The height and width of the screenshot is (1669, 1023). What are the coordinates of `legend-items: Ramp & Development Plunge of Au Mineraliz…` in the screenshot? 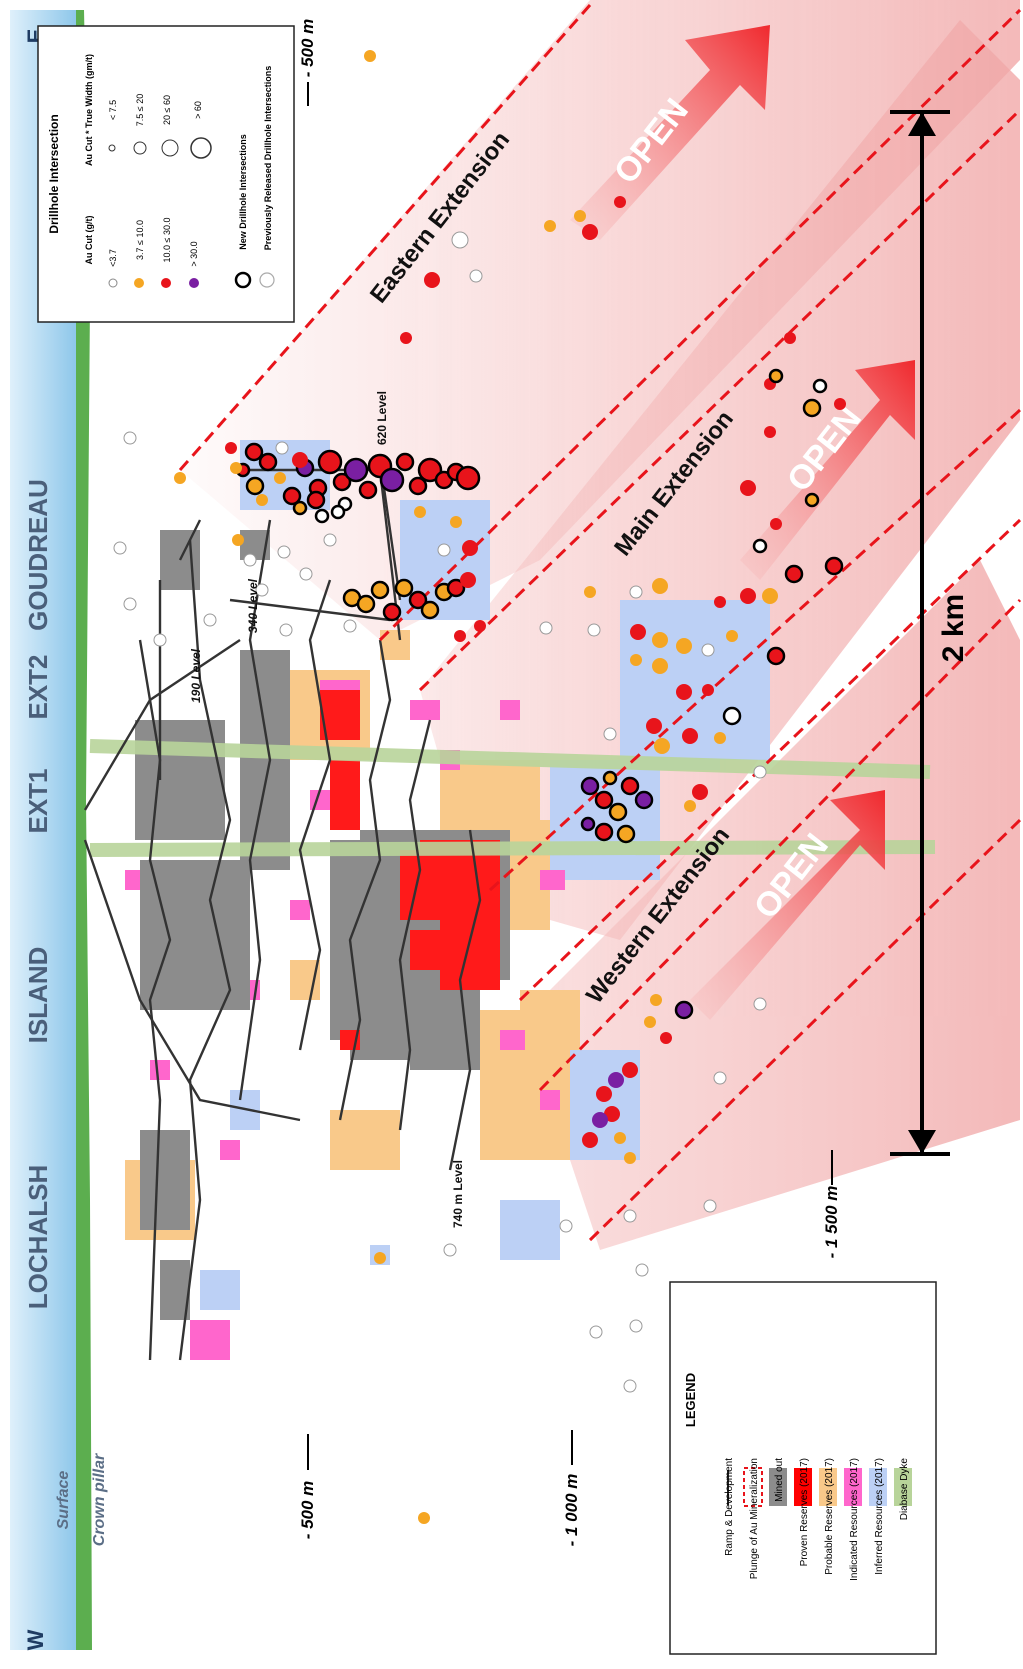 It's located at (818, 1519).